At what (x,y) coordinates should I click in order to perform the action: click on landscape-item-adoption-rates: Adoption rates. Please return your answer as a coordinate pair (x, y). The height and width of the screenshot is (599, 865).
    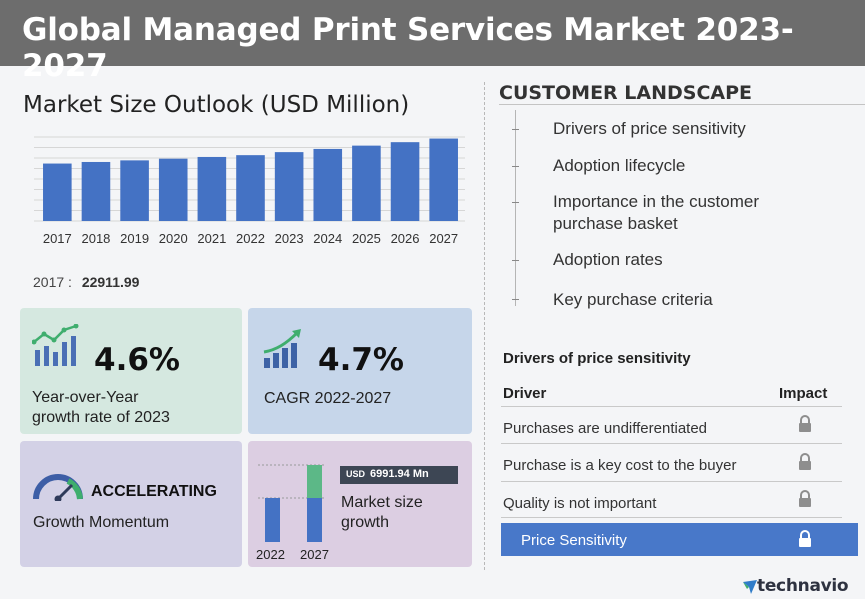
    Looking at the image, I should click on (608, 259).